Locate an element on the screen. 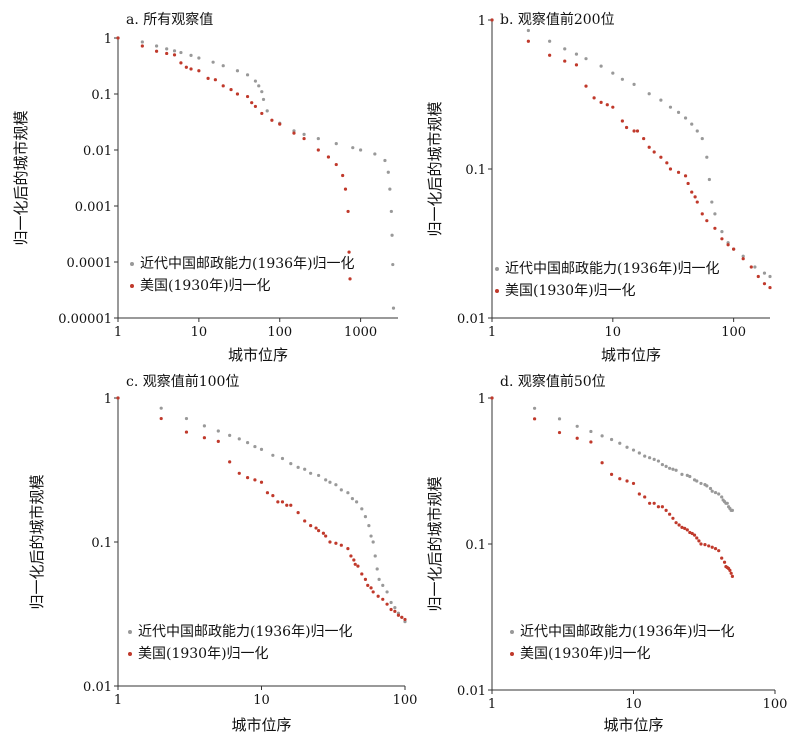 The height and width of the screenshot is (742, 800). legend-marker-us is located at coordinates (130, 654).